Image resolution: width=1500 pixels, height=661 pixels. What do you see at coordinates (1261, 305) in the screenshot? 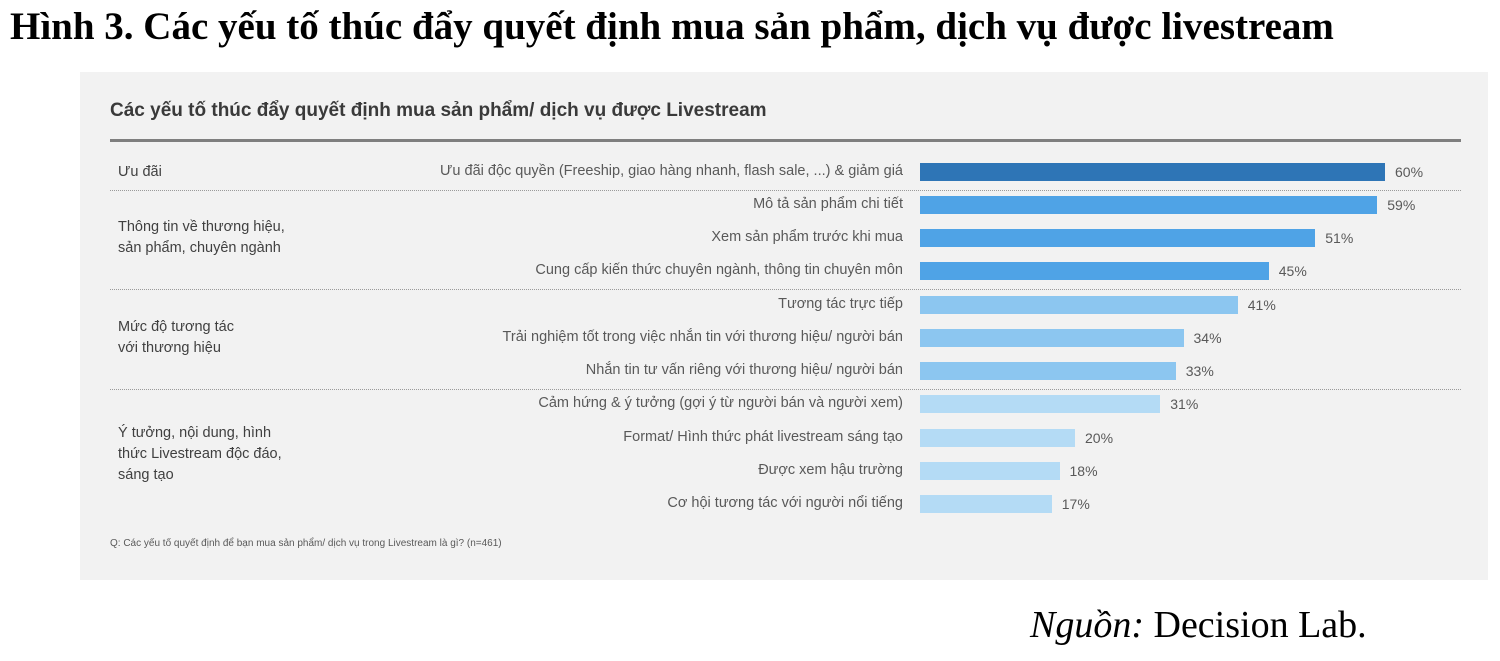
I see `value-label: 41%` at bounding box center [1261, 305].